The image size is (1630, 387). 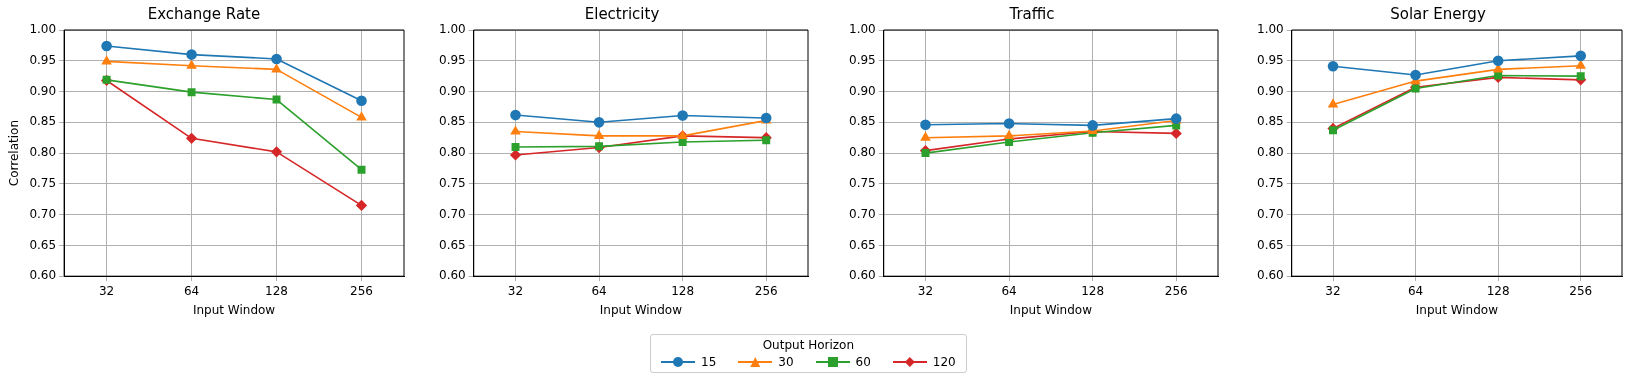 I want to click on legend-label: 30, so click(x=786, y=362).